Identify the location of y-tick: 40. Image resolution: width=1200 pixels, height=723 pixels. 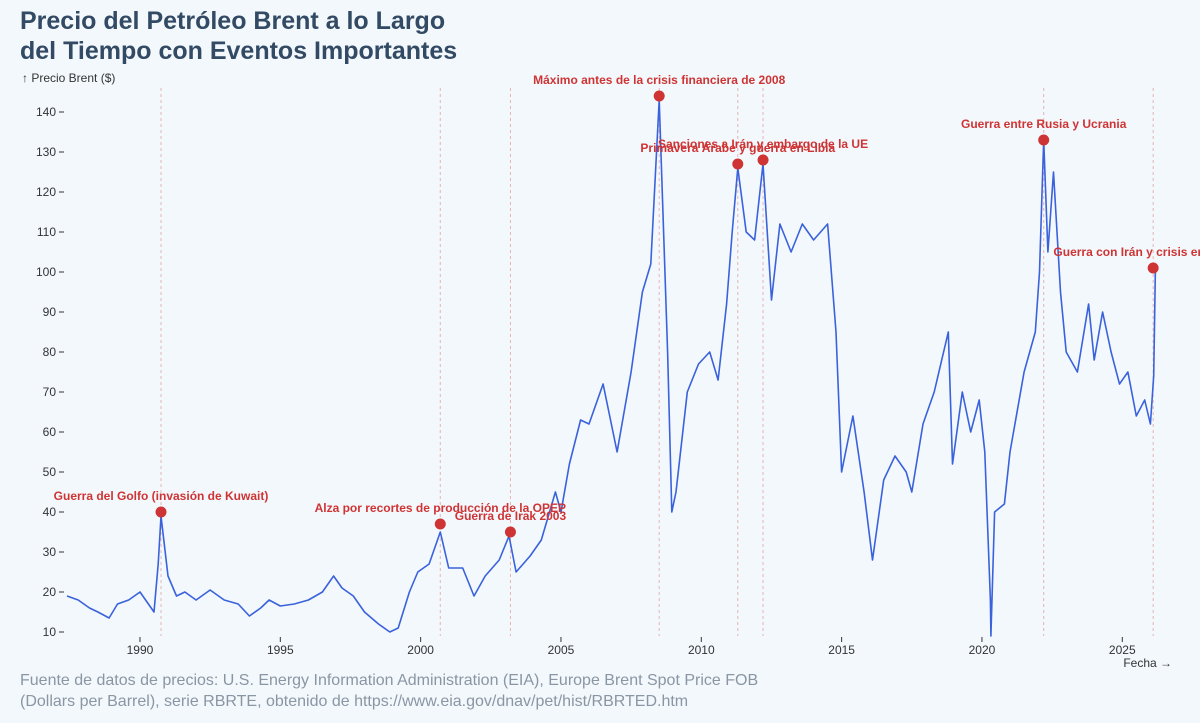
(53, 512).